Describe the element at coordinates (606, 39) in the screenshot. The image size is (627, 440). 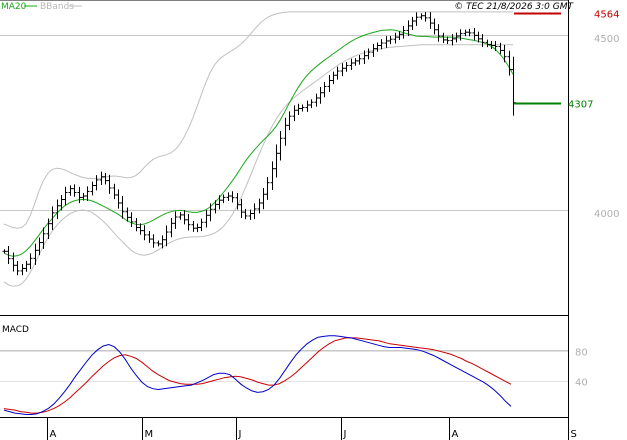
I see `price-tick-label: 4500` at that location.